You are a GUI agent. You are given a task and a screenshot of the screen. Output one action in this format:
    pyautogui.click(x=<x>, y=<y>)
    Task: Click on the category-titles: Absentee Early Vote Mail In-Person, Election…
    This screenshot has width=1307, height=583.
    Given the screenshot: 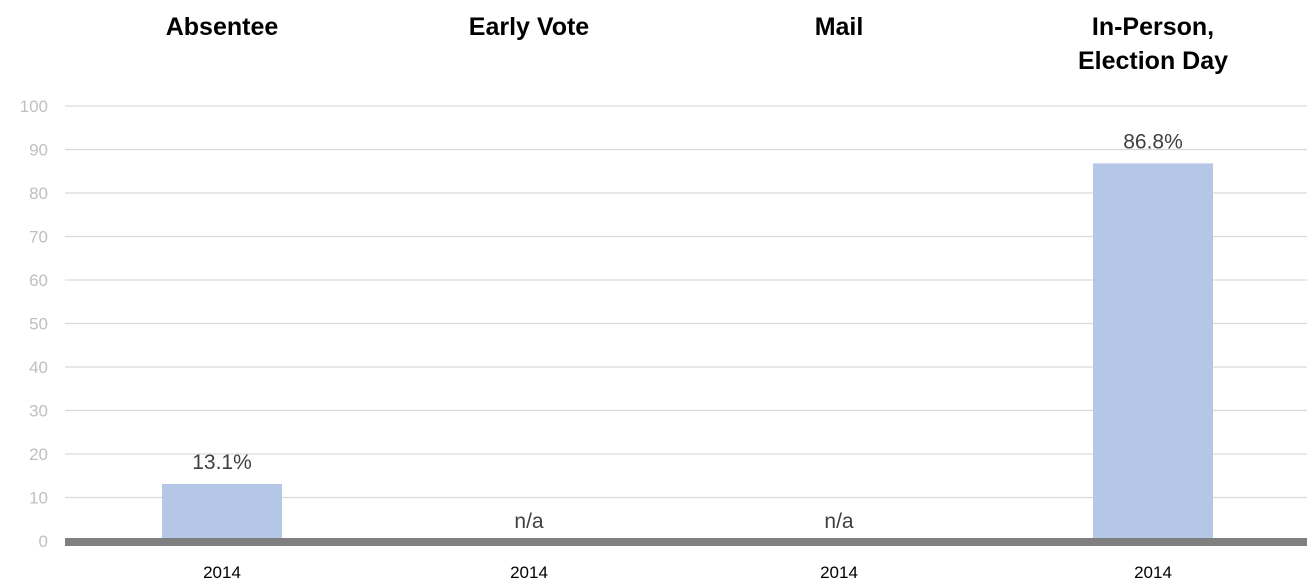 What is the action you would take?
    pyautogui.click(x=697, y=44)
    